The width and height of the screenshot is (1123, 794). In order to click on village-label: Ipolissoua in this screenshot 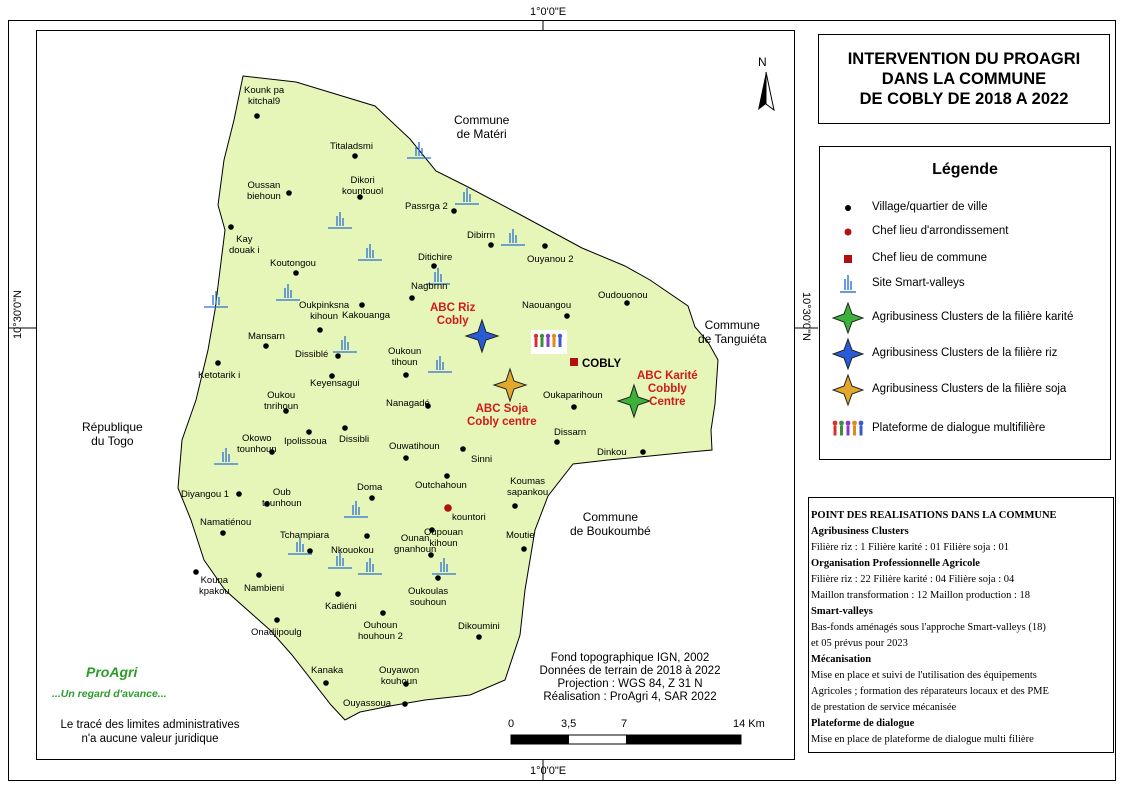, I will do `click(305, 441)`.